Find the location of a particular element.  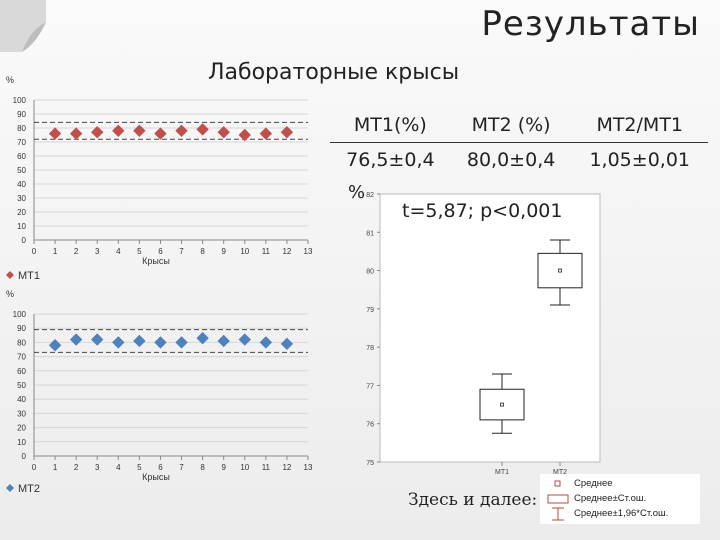

mt1-xtick-label: 8 is located at coordinates (202, 251).